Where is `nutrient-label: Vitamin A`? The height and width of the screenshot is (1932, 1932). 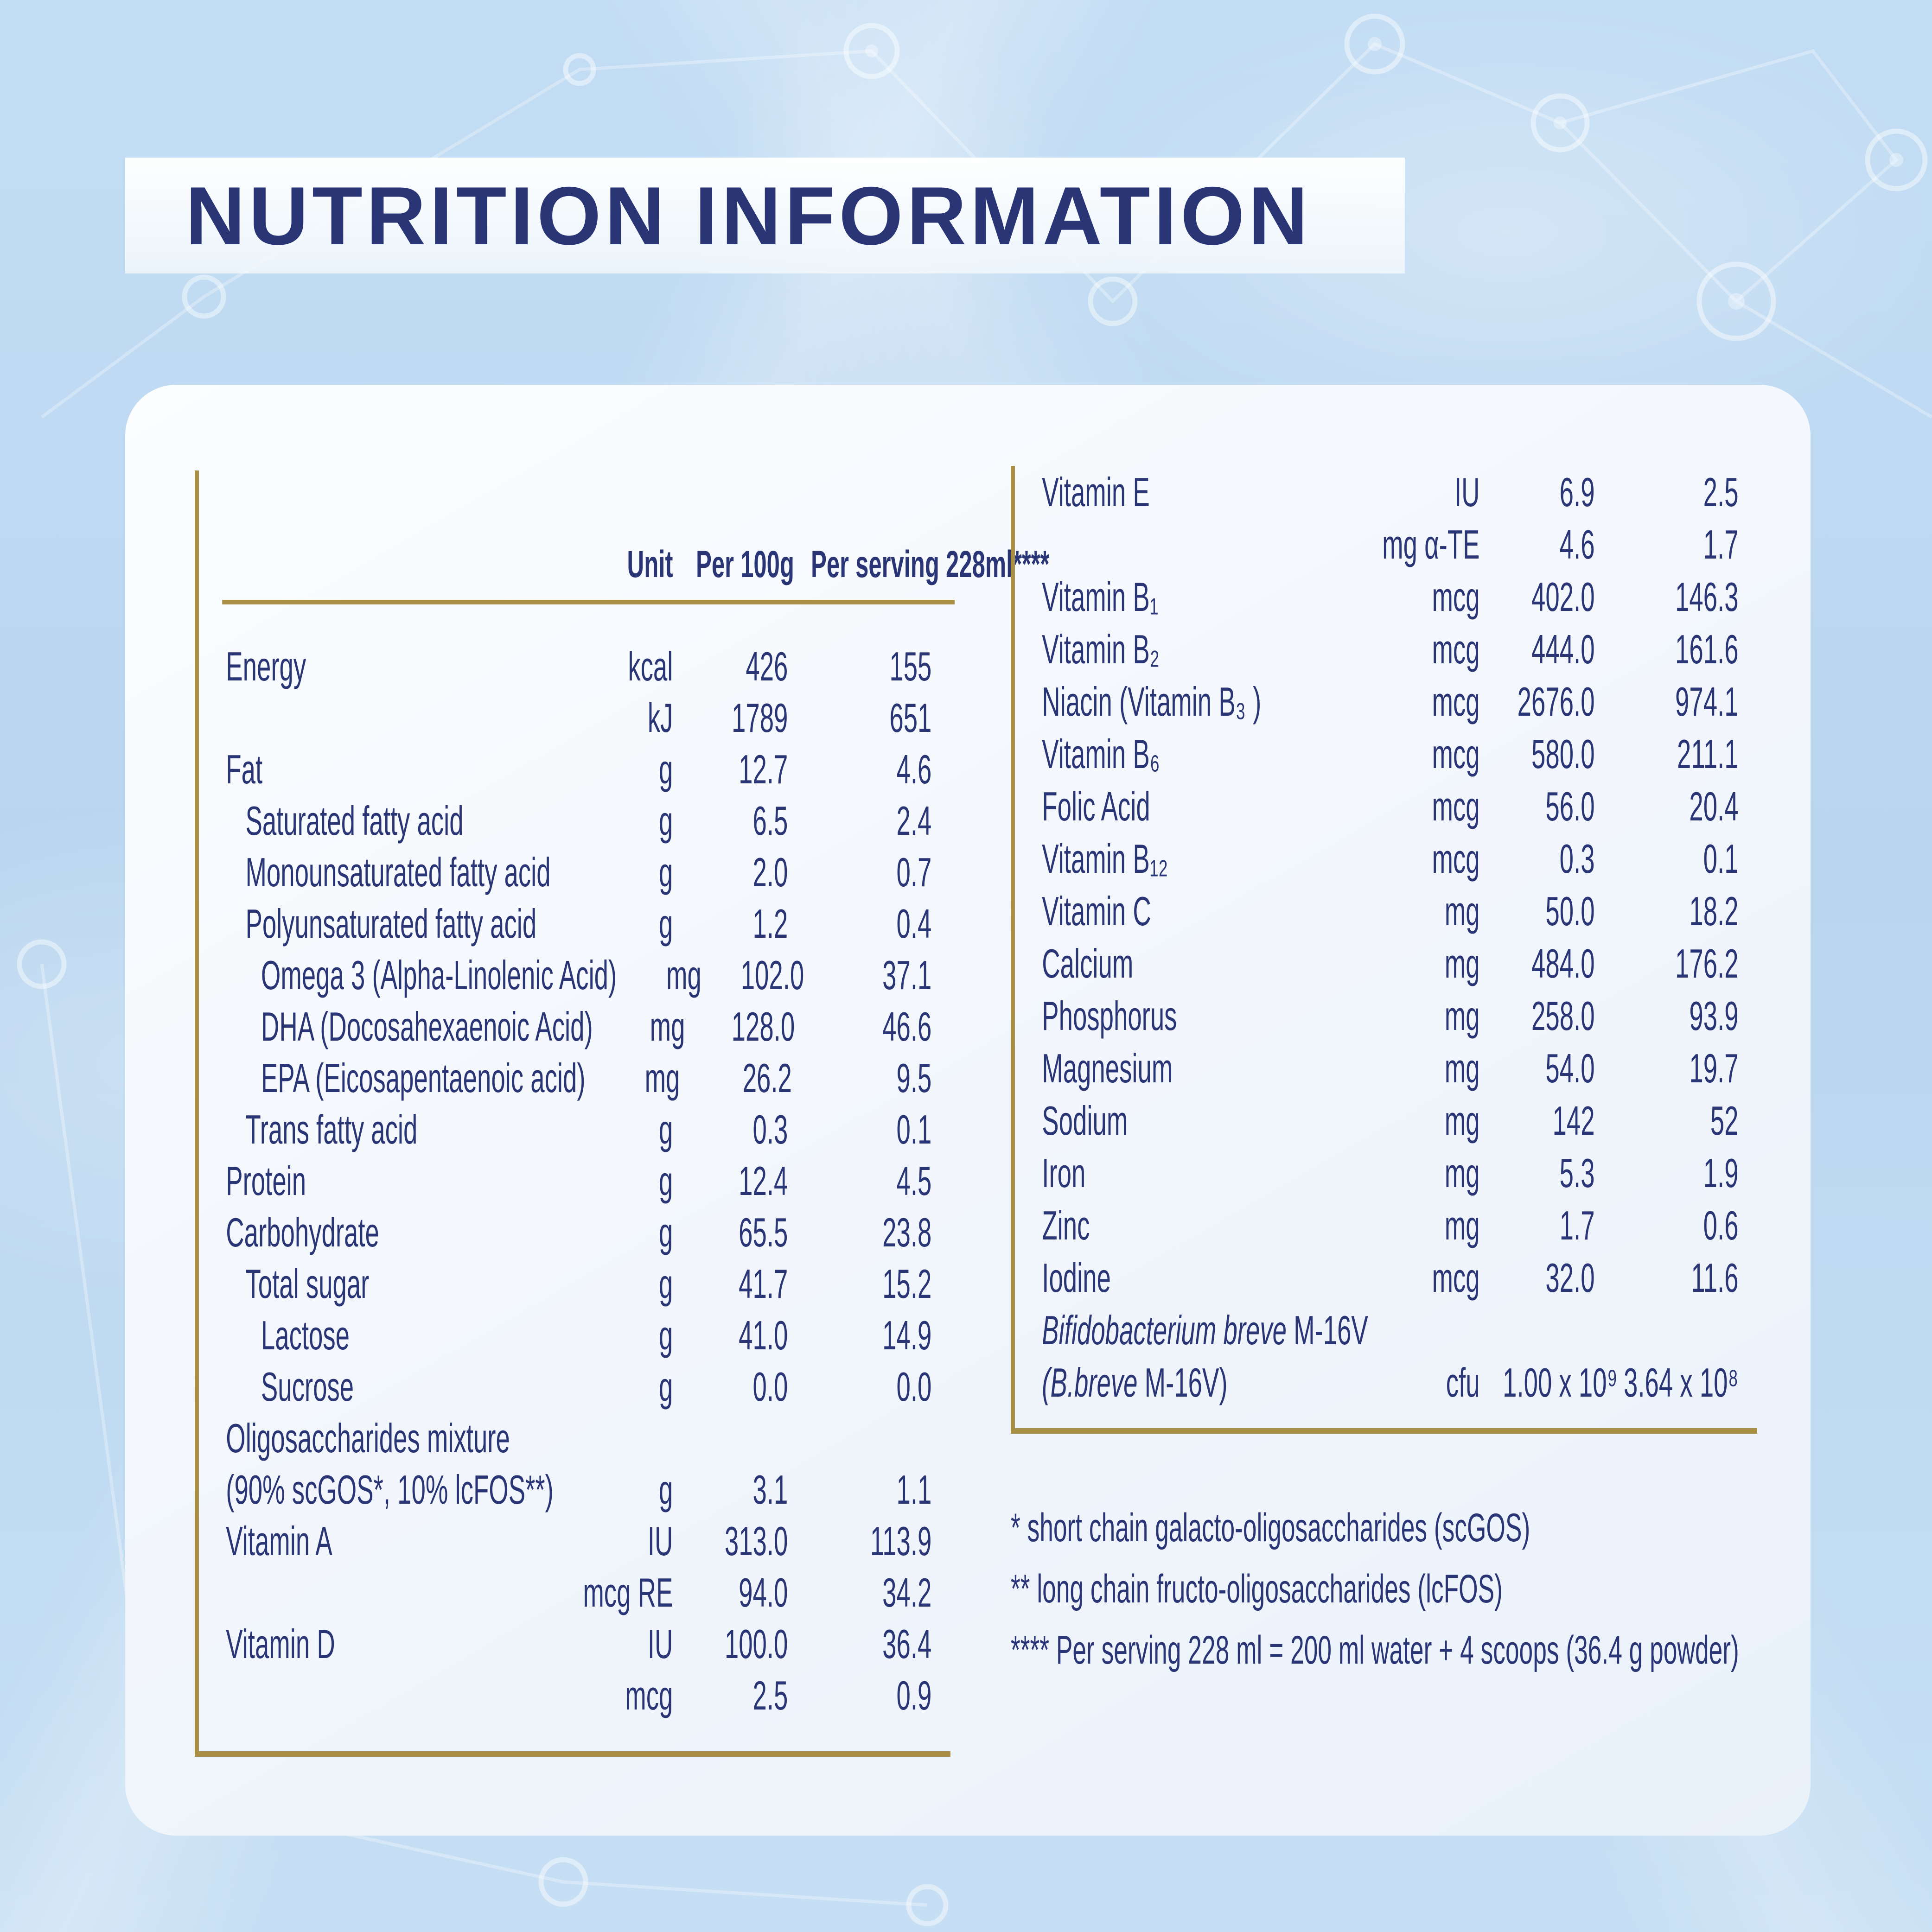
nutrient-label: Vitamin A is located at coordinates (279, 1541).